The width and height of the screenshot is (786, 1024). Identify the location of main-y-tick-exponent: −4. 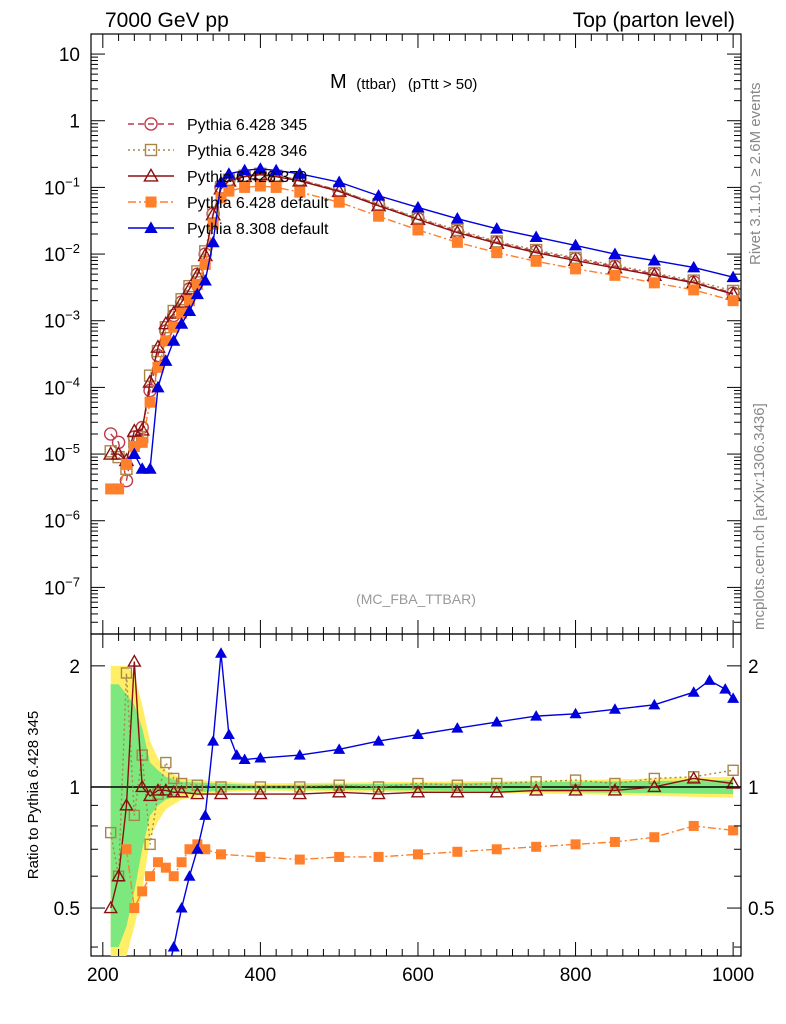
(72, 381).